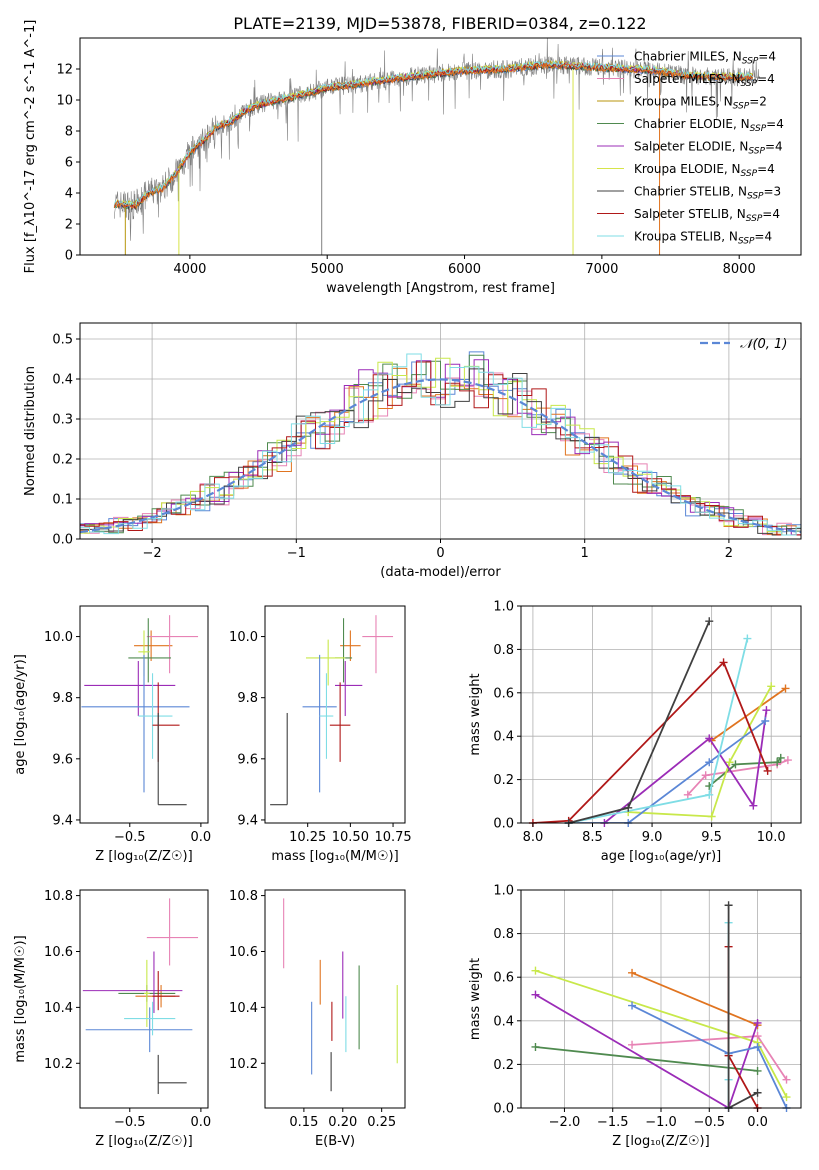 This screenshot has height=1170, width=819. What do you see at coordinates (601, 269) in the screenshot?
I see `x-tick-label: 7000` at bounding box center [601, 269].